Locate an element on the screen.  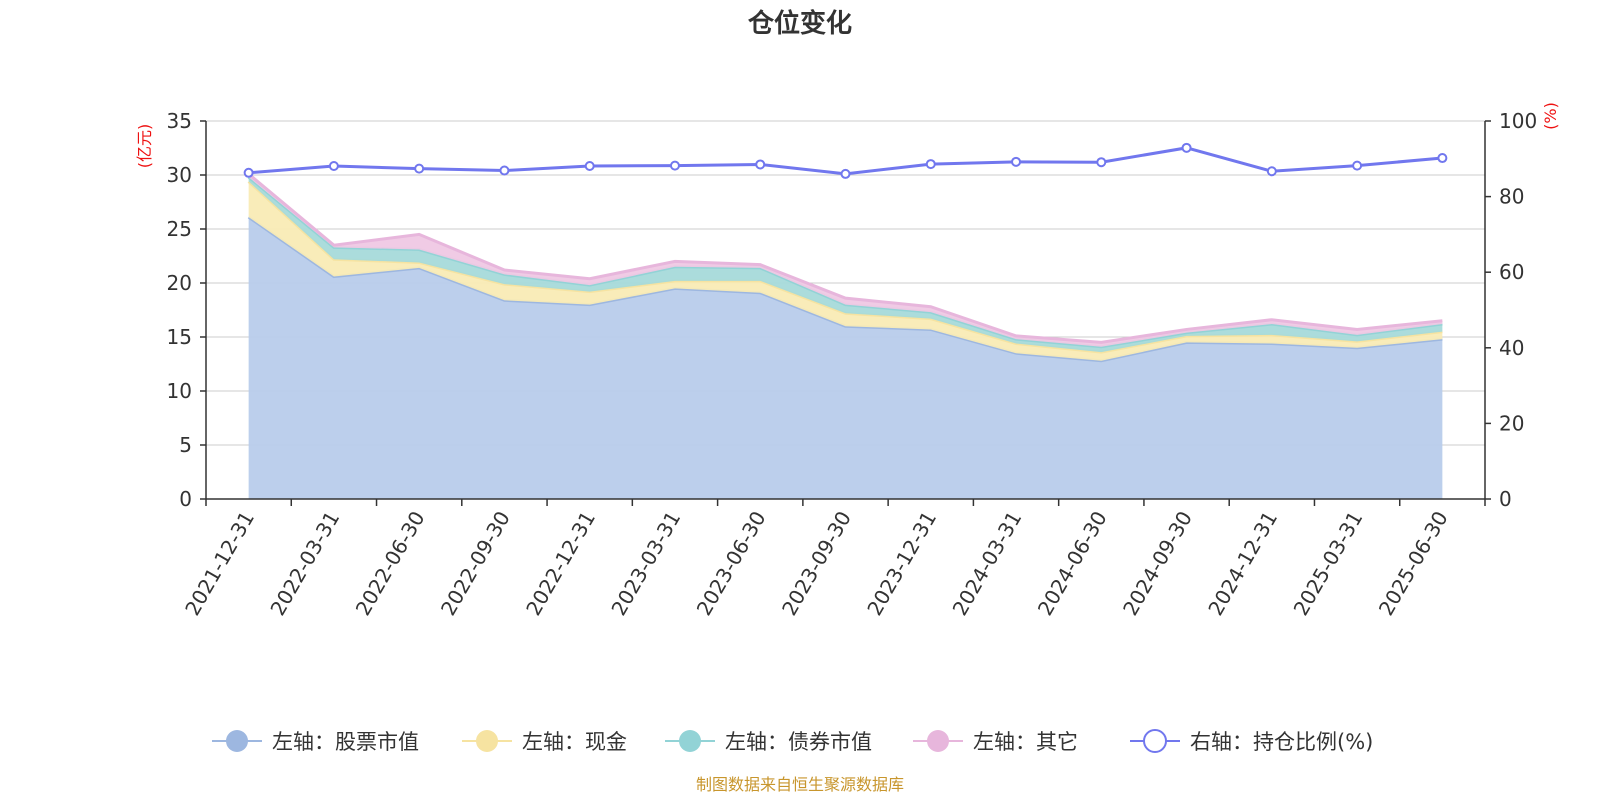
x-tick-label: 2023-03-31 is located at coordinates (645, 563).